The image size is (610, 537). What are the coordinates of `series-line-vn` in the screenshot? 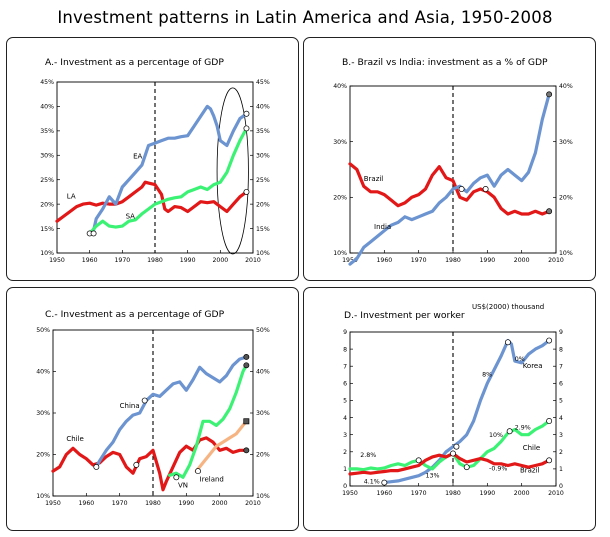 It's located at (208, 421).